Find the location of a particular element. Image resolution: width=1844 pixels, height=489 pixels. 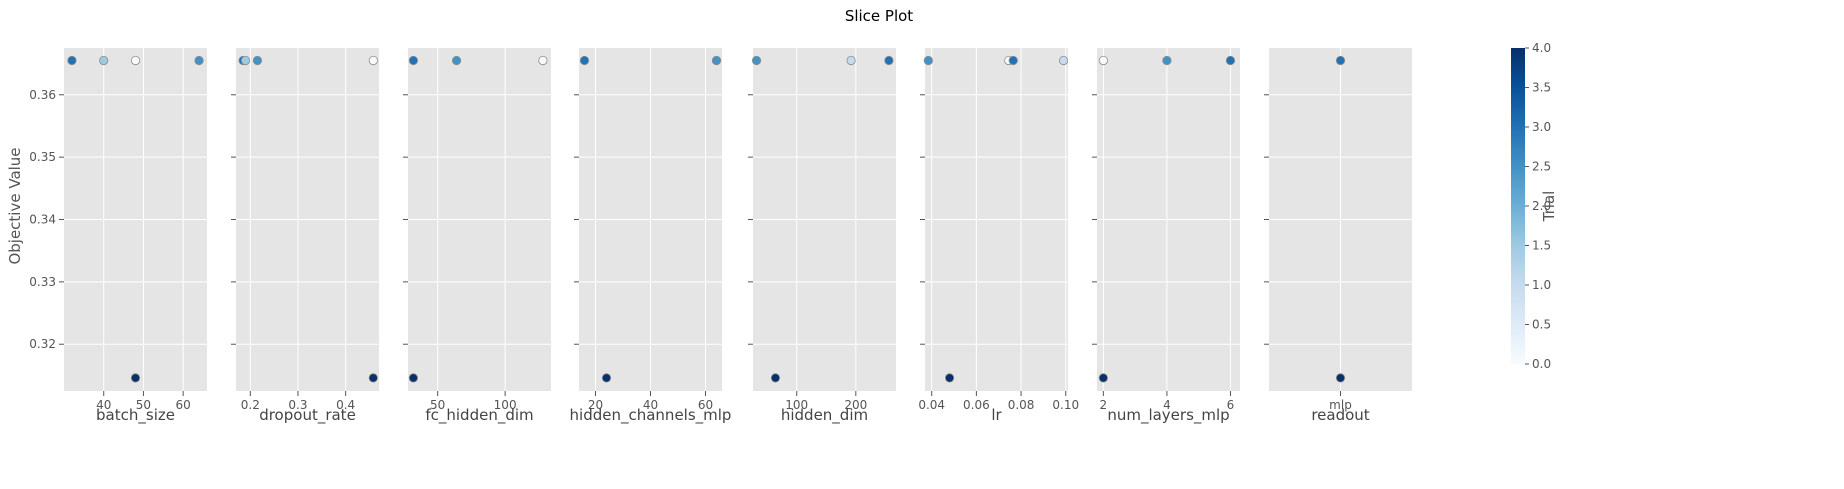

y-tick-label: 0.35 is located at coordinates (42, 157).